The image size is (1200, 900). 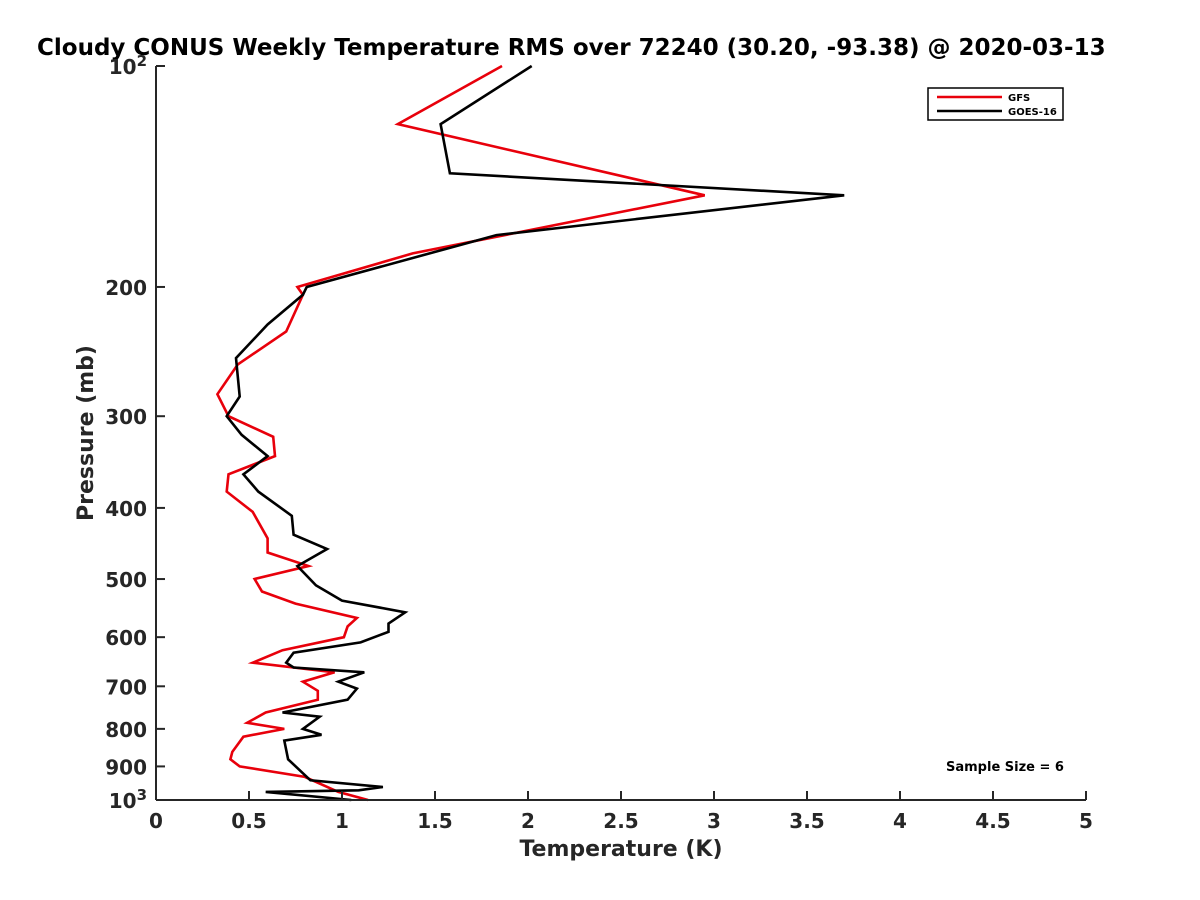 I want to click on x-ticks: 0 0.5 1 1.5 2 2.5 3 3.5 4 4.5 5, so click(x=621, y=812).